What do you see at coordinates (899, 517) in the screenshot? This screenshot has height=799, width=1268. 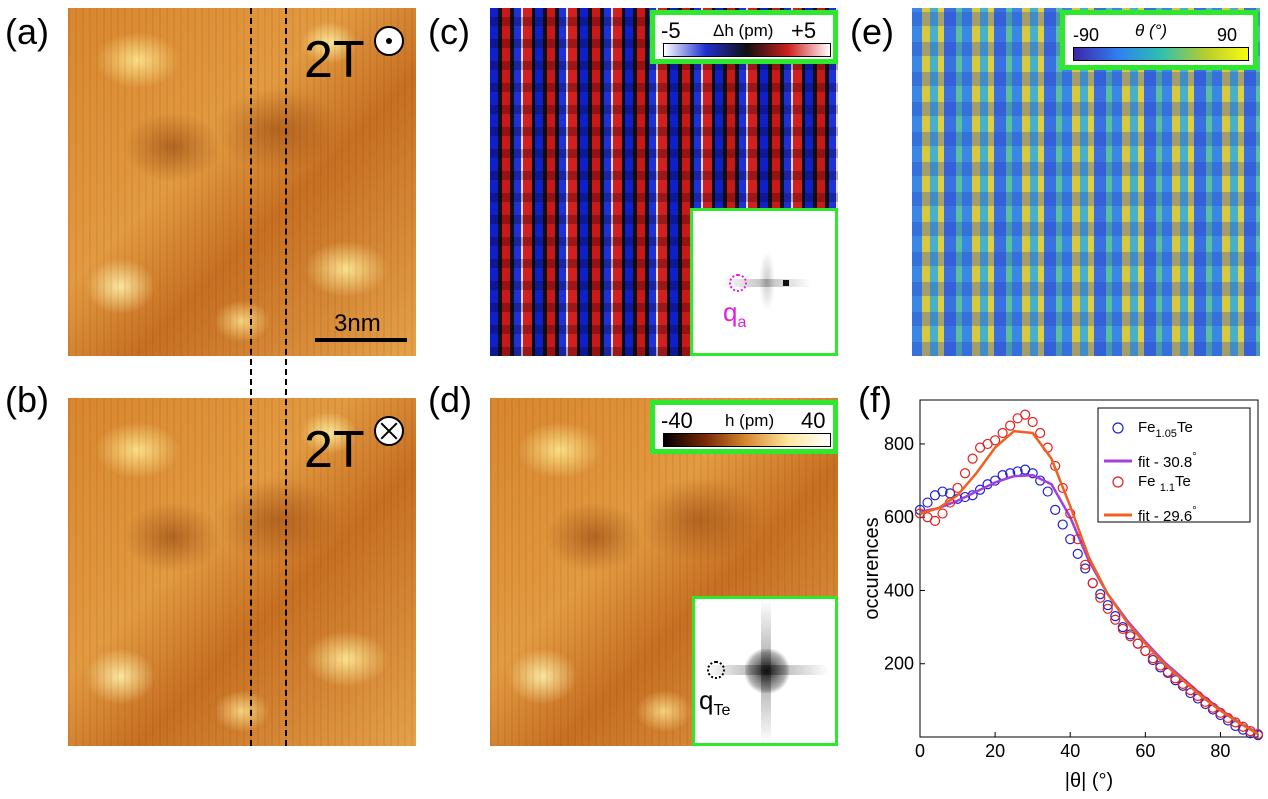 I see `y-tick-label: 600` at bounding box center [899, 517].